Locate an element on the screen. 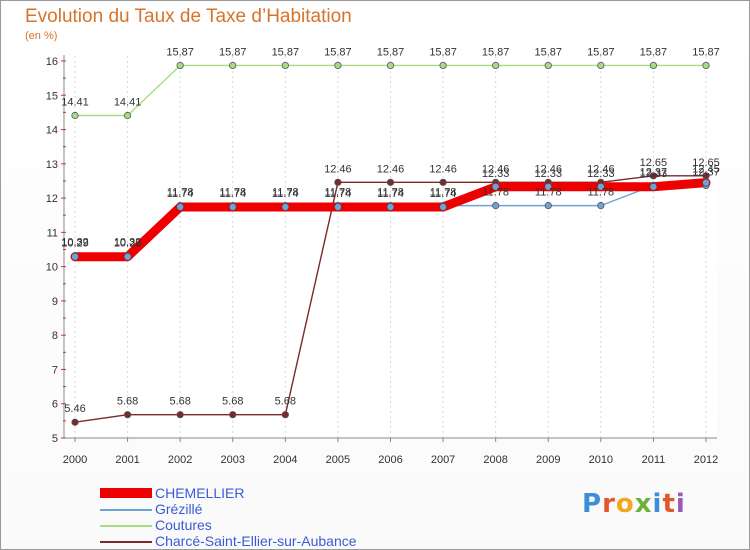  x-tick-label: 2000 is located at coordinates (75, 460).